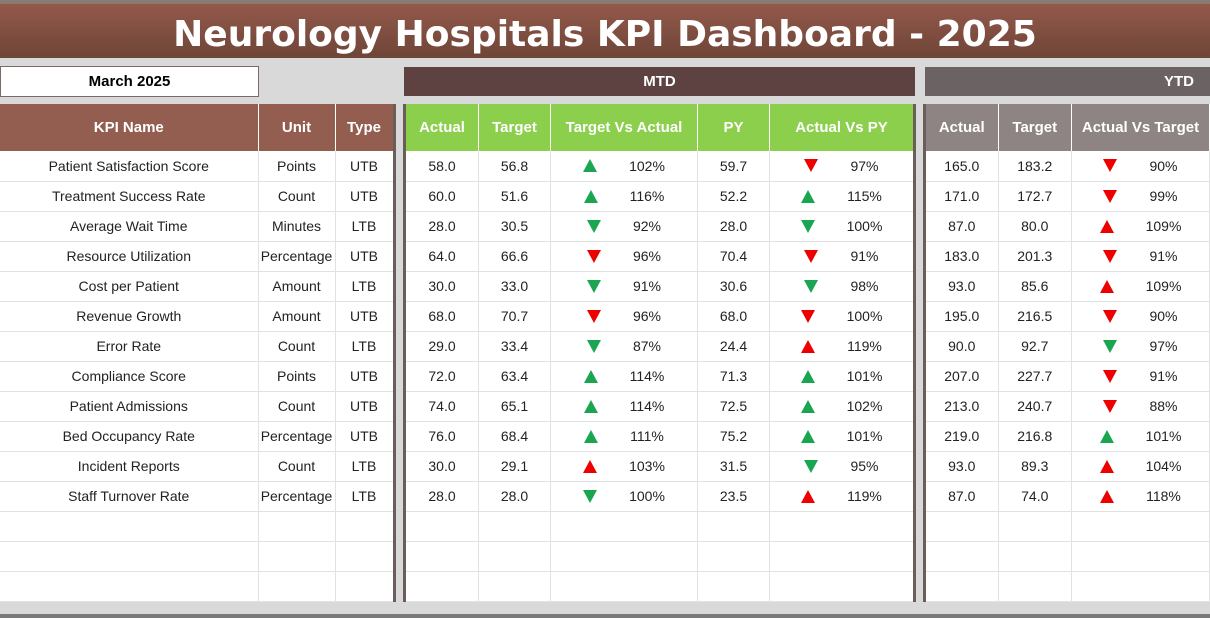 The width and height of the screenshot is (1210, 618). I want to click on actual-vs-py: 101%, so click(842, 436).